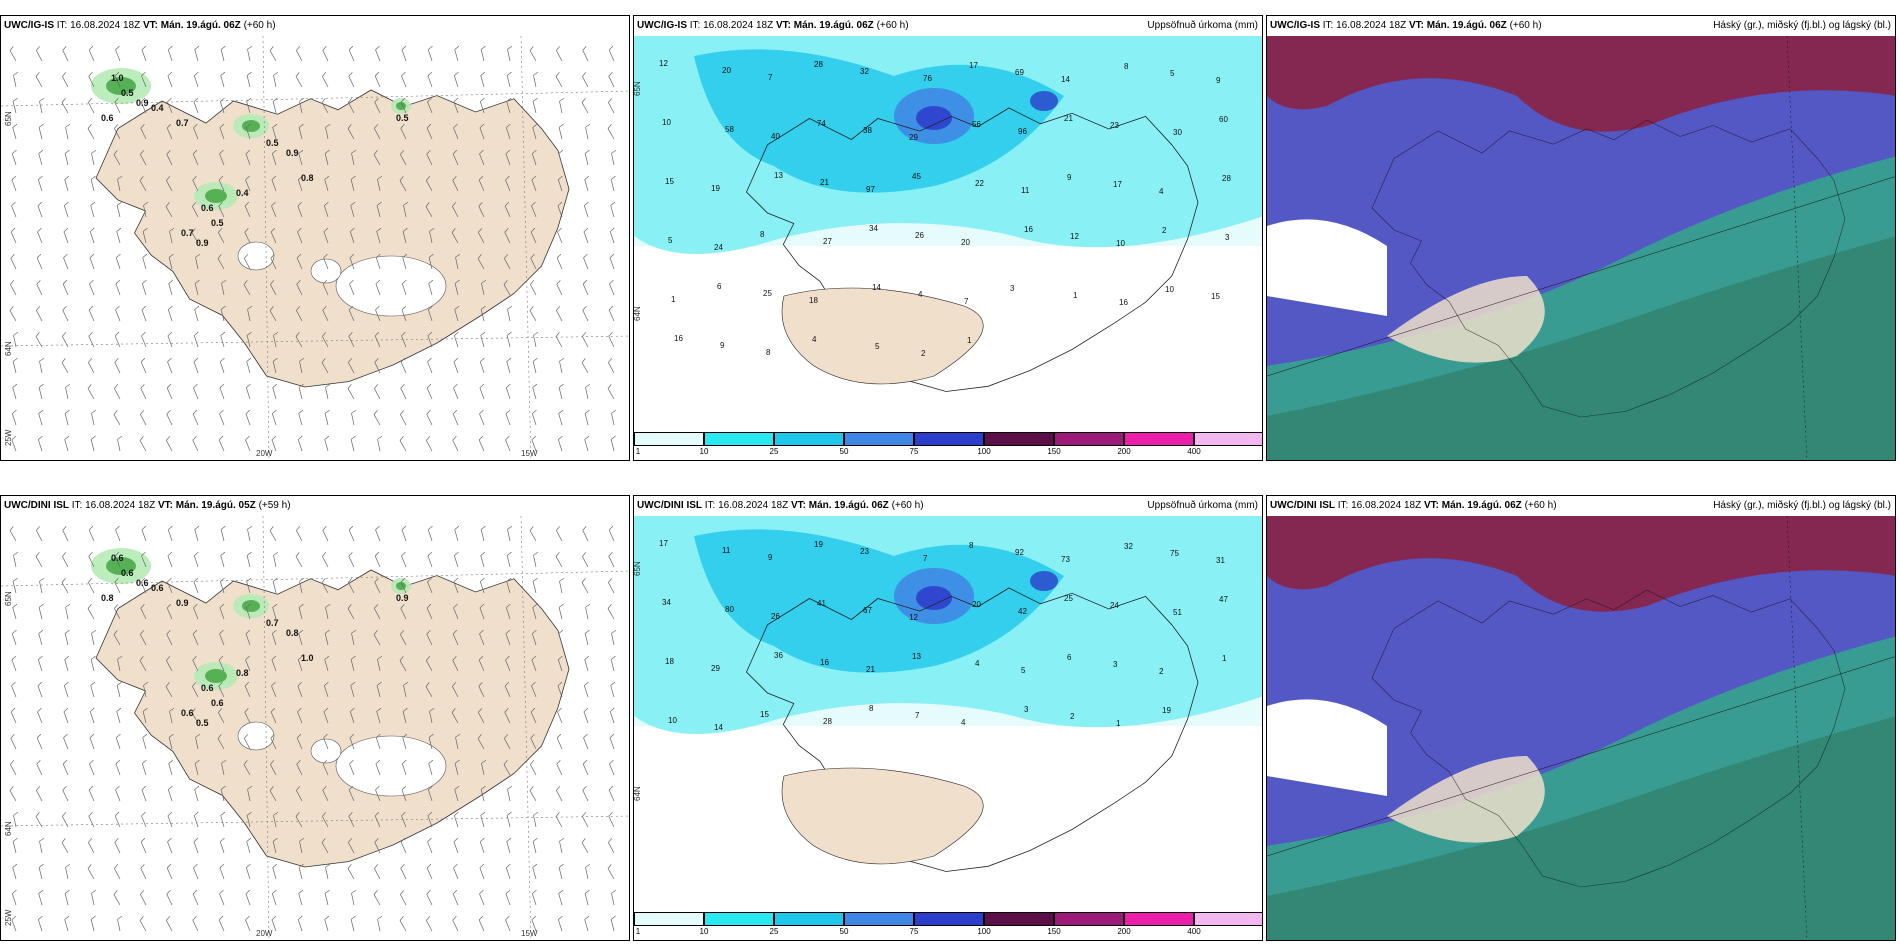  What do you see at coordinates (1054, 931) in the screenshot?
I see `colorbar-label: 150` at bounding box center [1054, 931].